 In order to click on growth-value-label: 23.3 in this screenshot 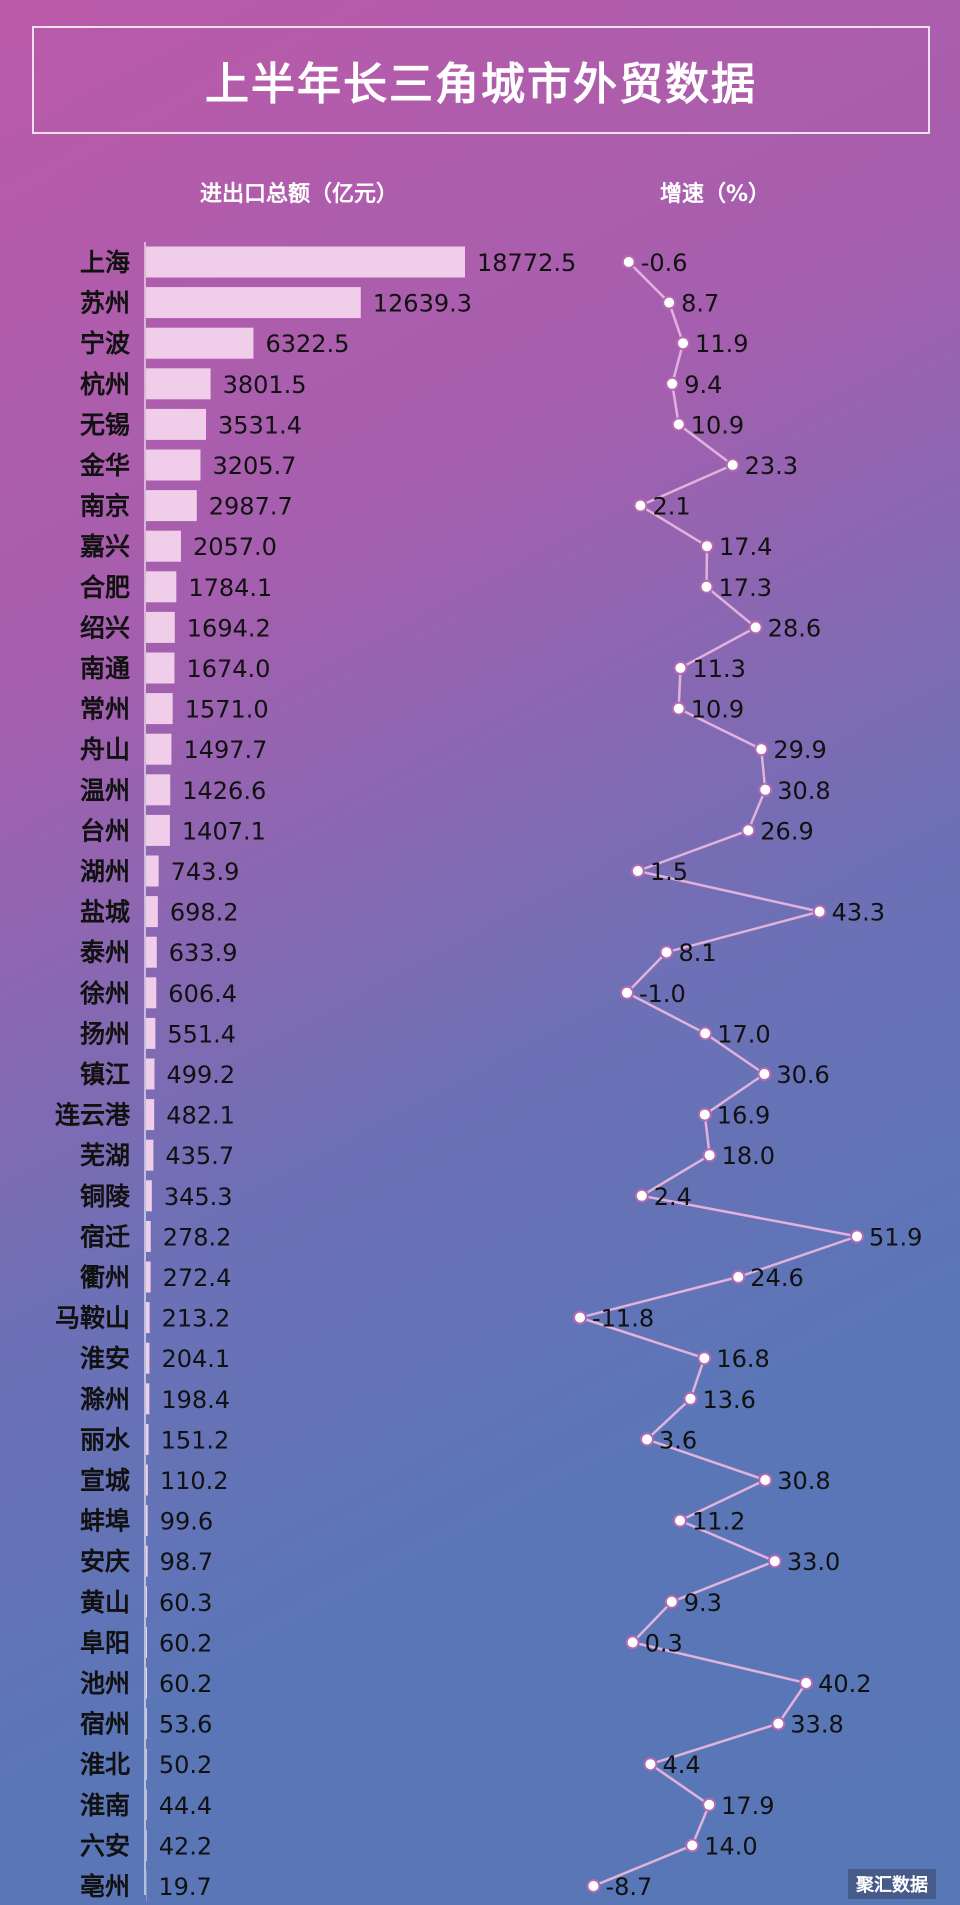, I will do `click(771, 466)`.